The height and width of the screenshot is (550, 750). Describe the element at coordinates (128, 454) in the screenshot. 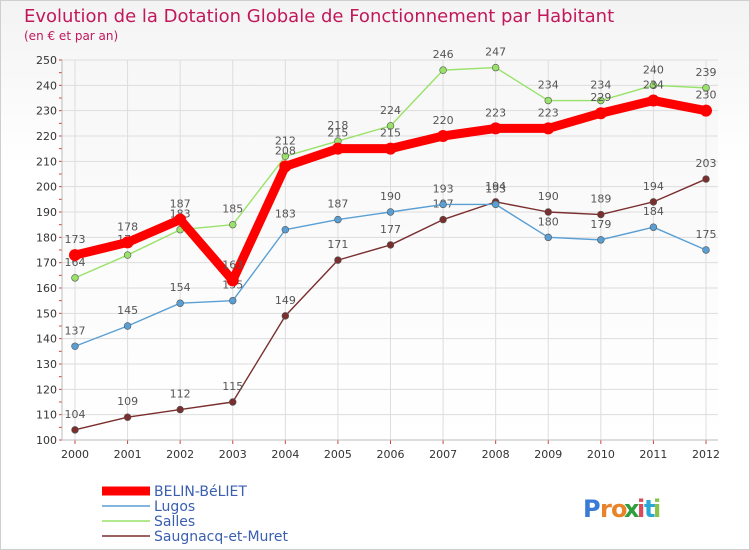

I see `x-tick-label: 2001` at that location.